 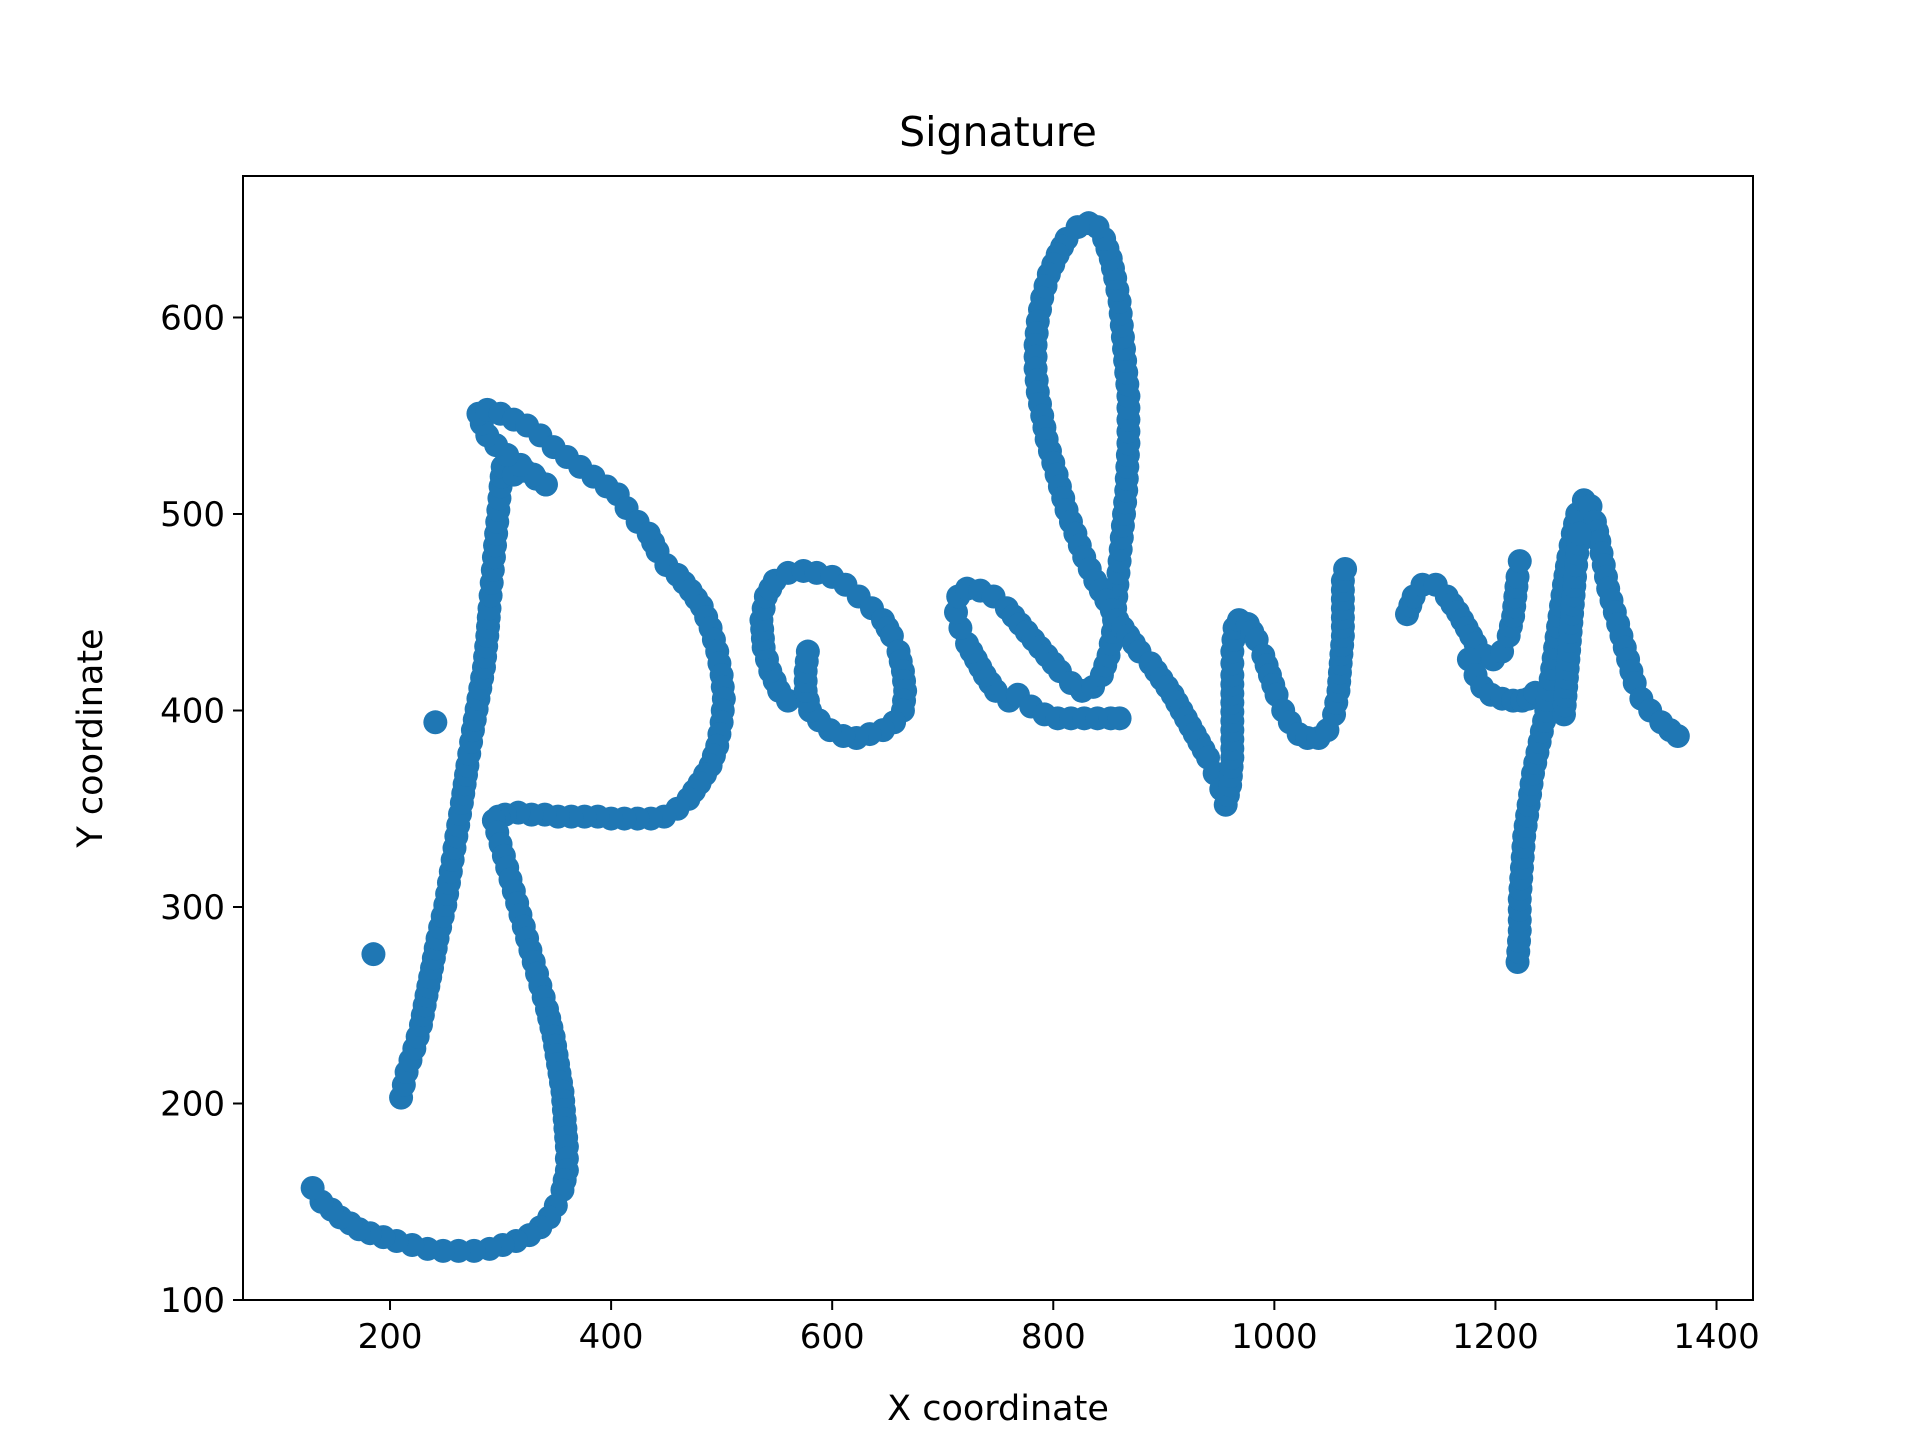 I want to click on x-tick-label: 600, so click(x=832, y=1337).